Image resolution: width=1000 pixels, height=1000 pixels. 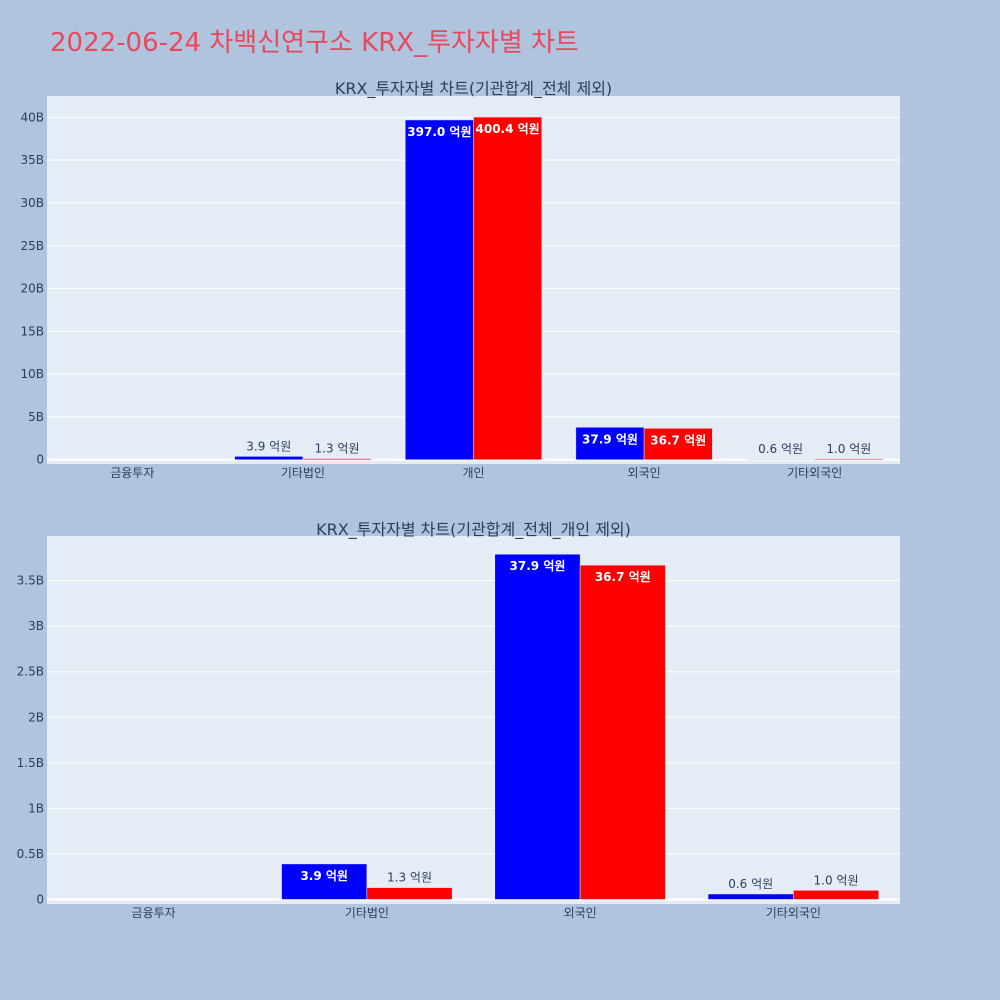 I want to click on y-tick-label: 3.5B, so click(x=30, y=581).